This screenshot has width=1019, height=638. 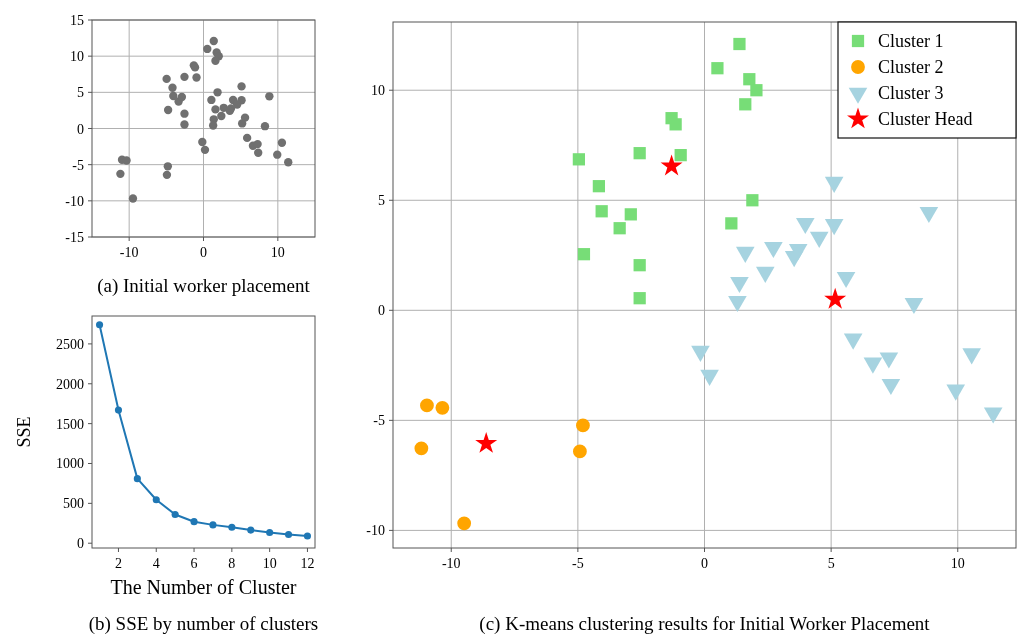 What do you see at coordinates (70, 384) in the screenshot?
I see `y-tick-label: 2000` at bounding box center [70, 384].